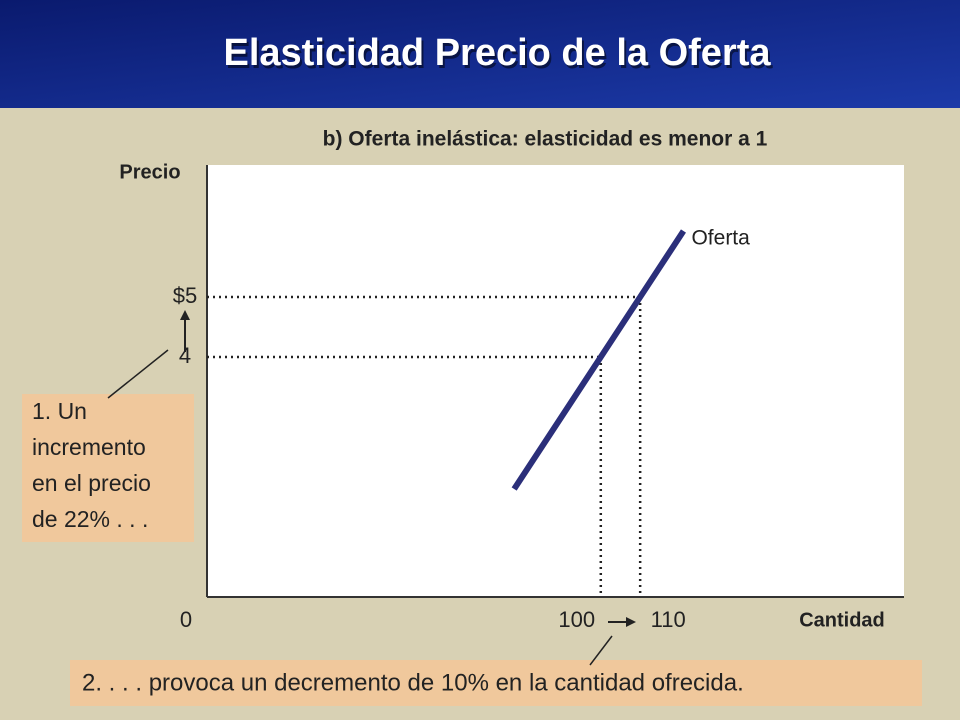 The height and width of the screenshot is (720, 960). Describe the element at coordinates (720, 238) in the screenshot. I see `series-label: Oferta` at that location.